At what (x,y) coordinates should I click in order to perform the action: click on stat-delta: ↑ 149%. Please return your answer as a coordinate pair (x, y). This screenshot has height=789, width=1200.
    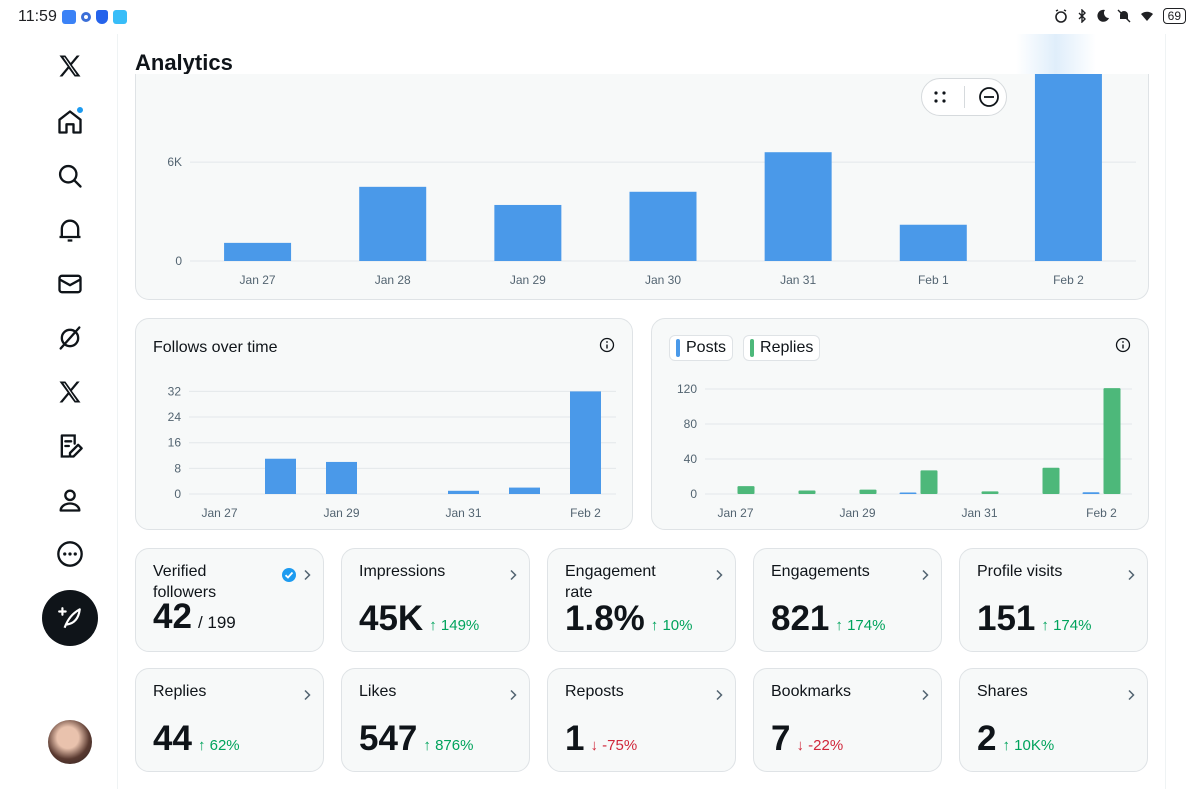
    Looking at the image, I should click on (454, 625).